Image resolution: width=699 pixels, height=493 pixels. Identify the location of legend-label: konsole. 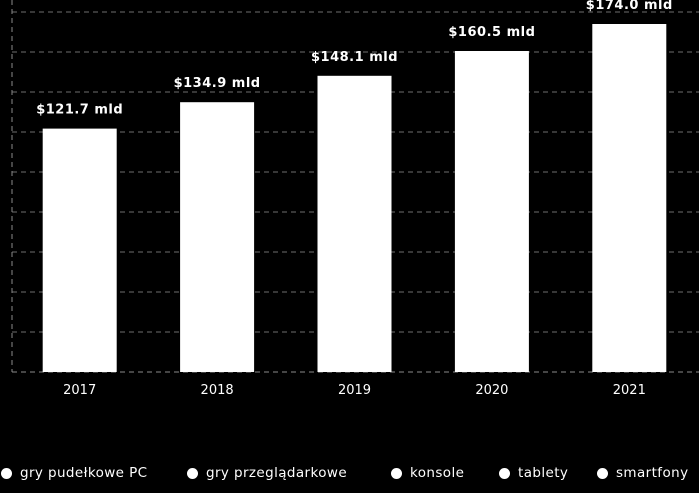
(437, 473).